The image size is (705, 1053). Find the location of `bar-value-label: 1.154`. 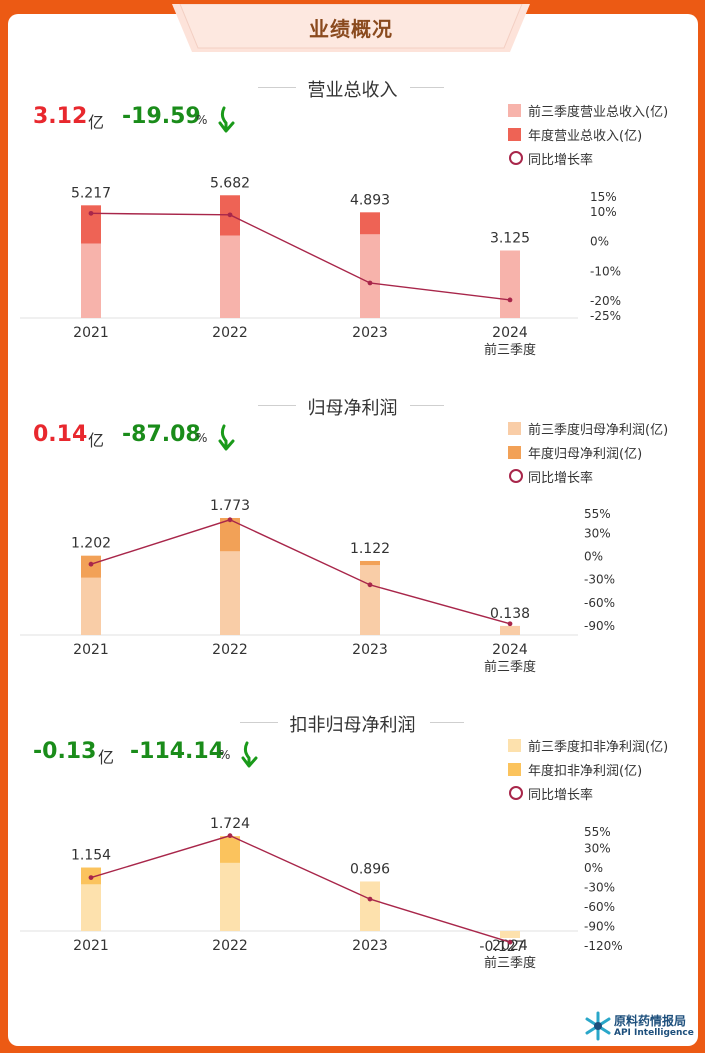

bar-value-label: 1.154 is located at coordinates (91, 856).